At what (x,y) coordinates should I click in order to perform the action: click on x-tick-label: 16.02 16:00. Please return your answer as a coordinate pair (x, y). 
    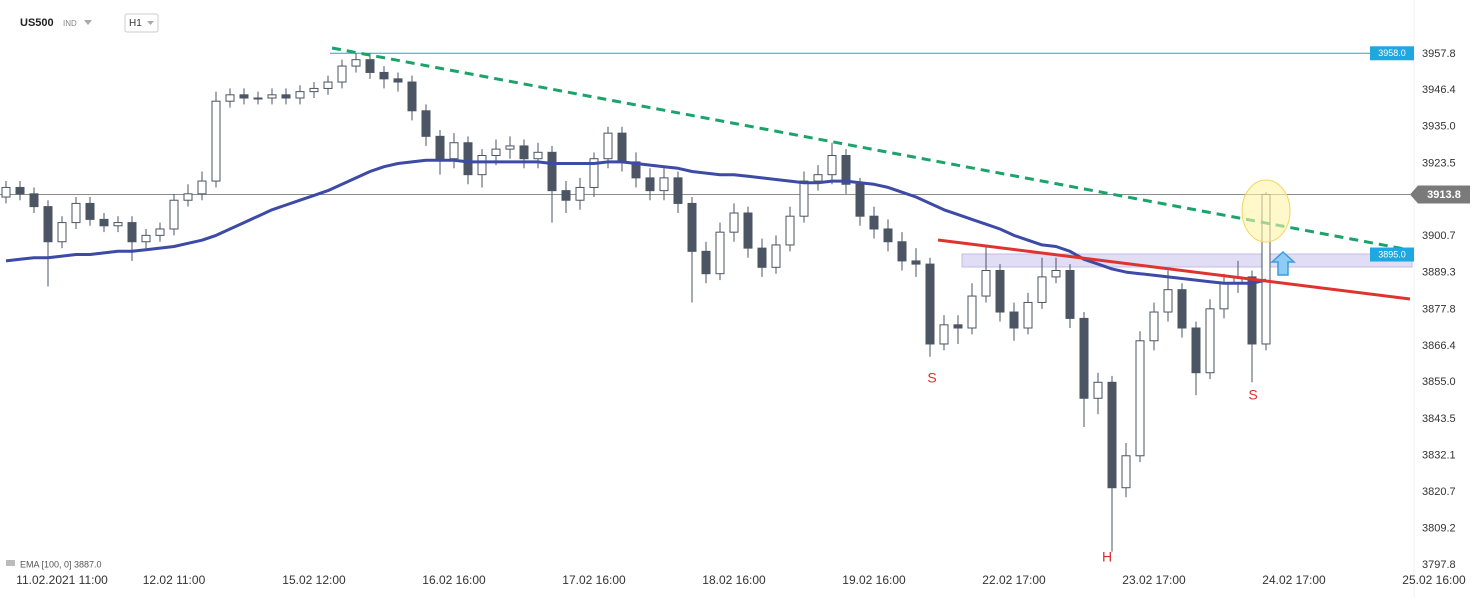
    Looking at the image, I should click on (454, 580).